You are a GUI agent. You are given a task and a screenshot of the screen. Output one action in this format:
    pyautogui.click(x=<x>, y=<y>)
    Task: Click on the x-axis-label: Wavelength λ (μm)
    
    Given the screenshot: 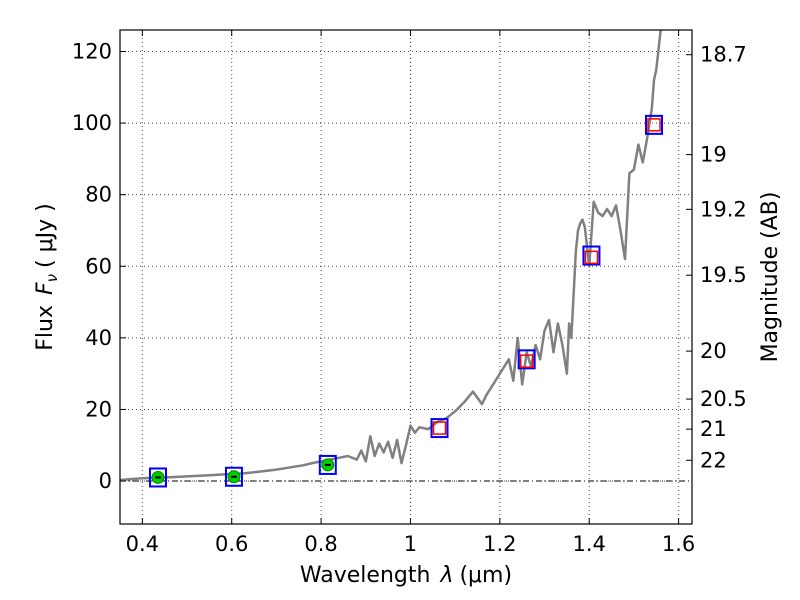 What is the action you would take?
    pyautogui.click(x=406, y=575)
    